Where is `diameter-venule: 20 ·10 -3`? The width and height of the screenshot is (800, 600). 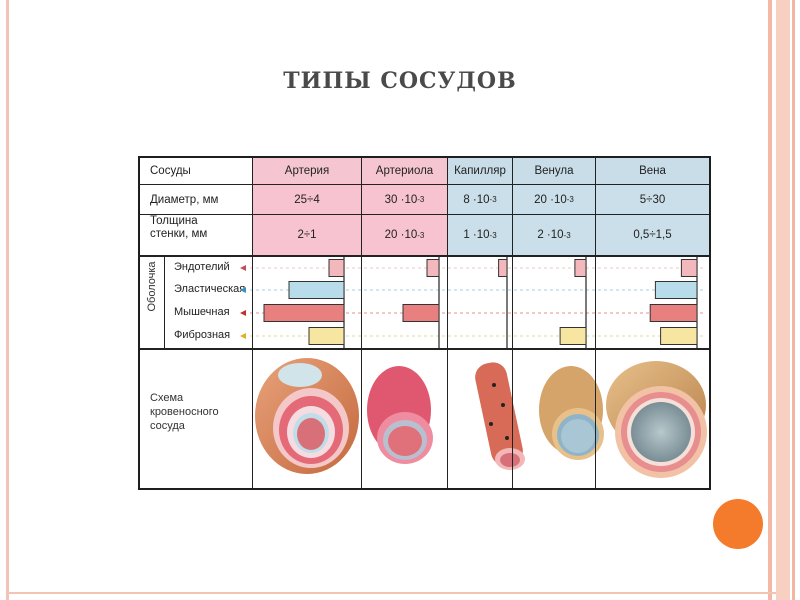 diameter-venule: 20 ·10 -3 is located at coordinates (554, 199).